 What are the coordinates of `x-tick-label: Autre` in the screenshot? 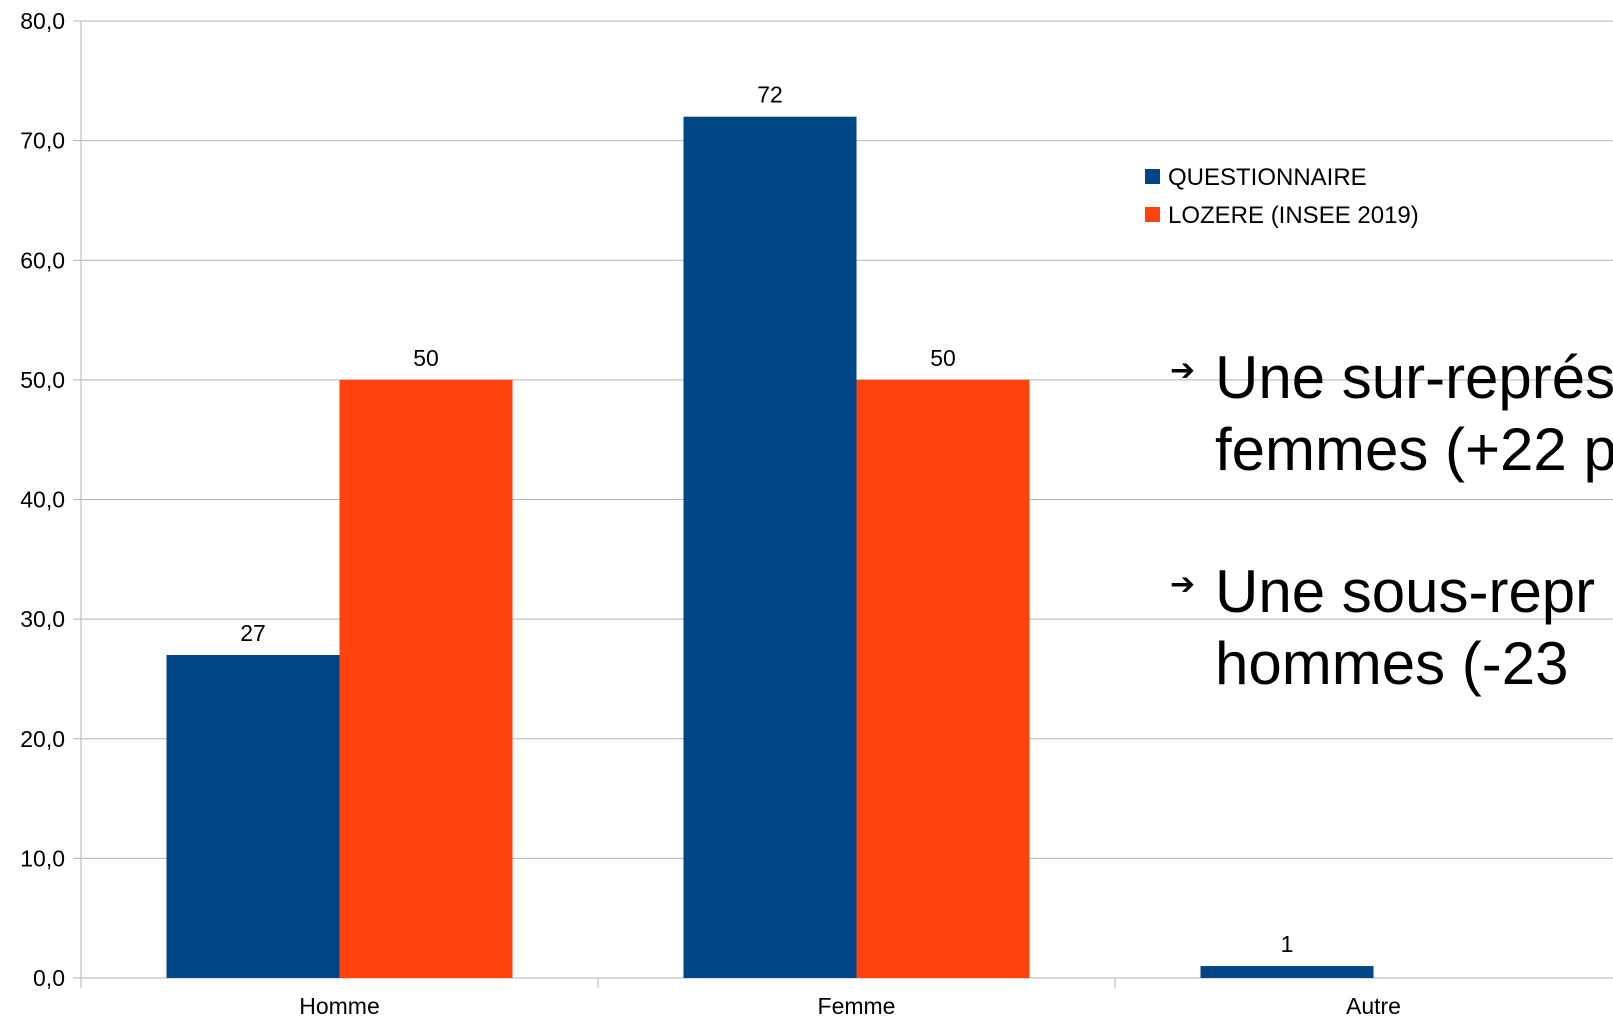 It's located at (1373, 1006).